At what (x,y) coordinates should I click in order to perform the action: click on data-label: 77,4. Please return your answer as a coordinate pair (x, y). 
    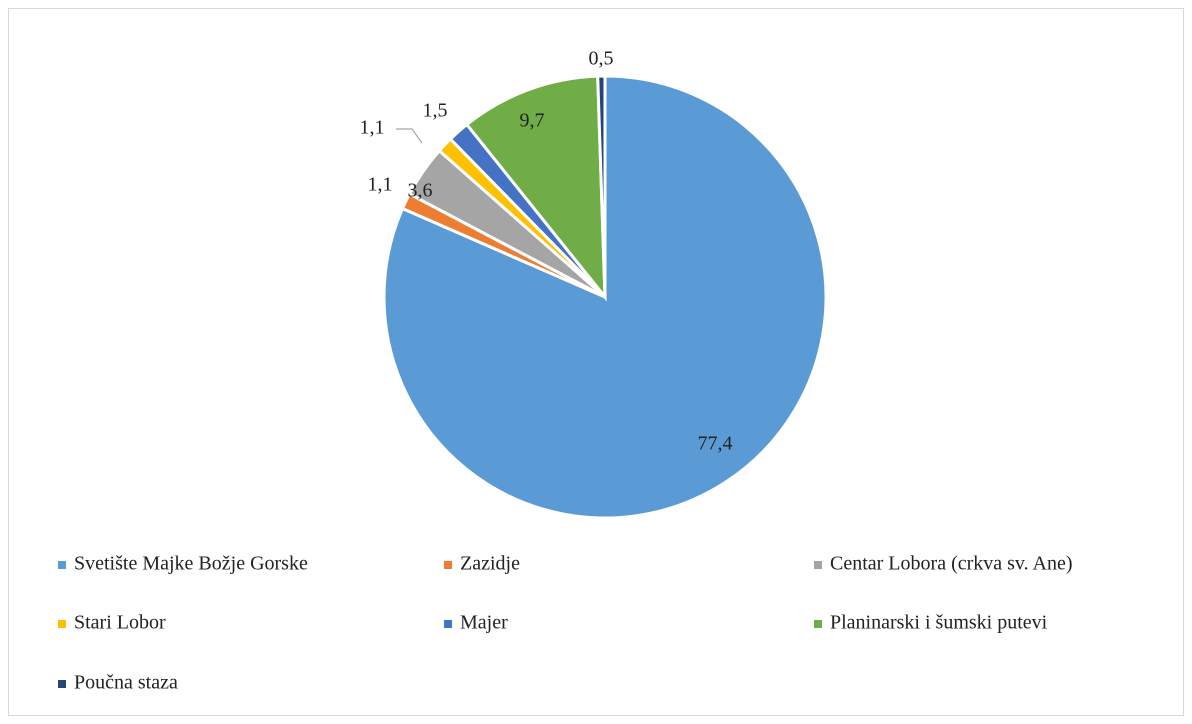
    Looking at the image, I should click on (715, 444).